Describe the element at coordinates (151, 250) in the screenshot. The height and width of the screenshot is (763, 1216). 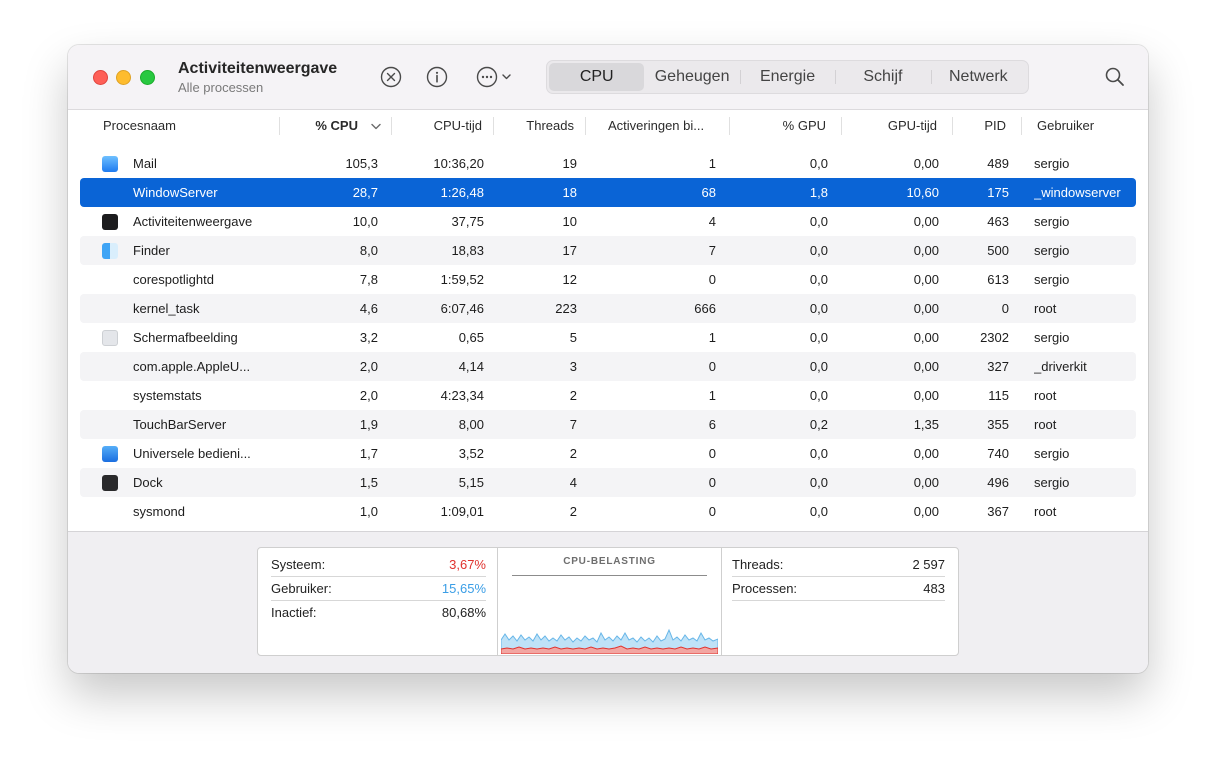
I see `cell-process-name: Finder` at that location.